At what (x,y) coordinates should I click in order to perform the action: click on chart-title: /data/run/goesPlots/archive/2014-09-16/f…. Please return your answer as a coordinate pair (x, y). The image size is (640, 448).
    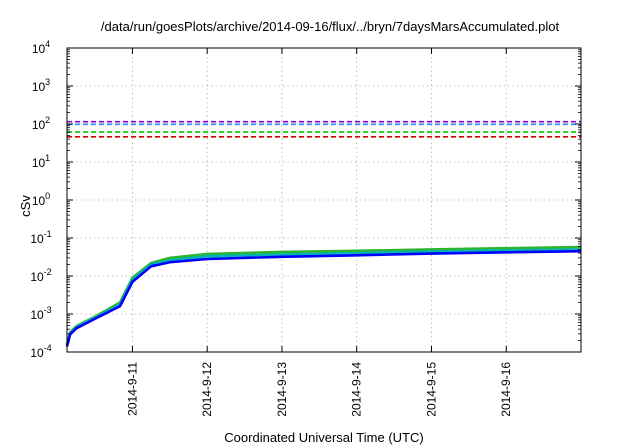
    Looking at the image, I should click on (330, 26).